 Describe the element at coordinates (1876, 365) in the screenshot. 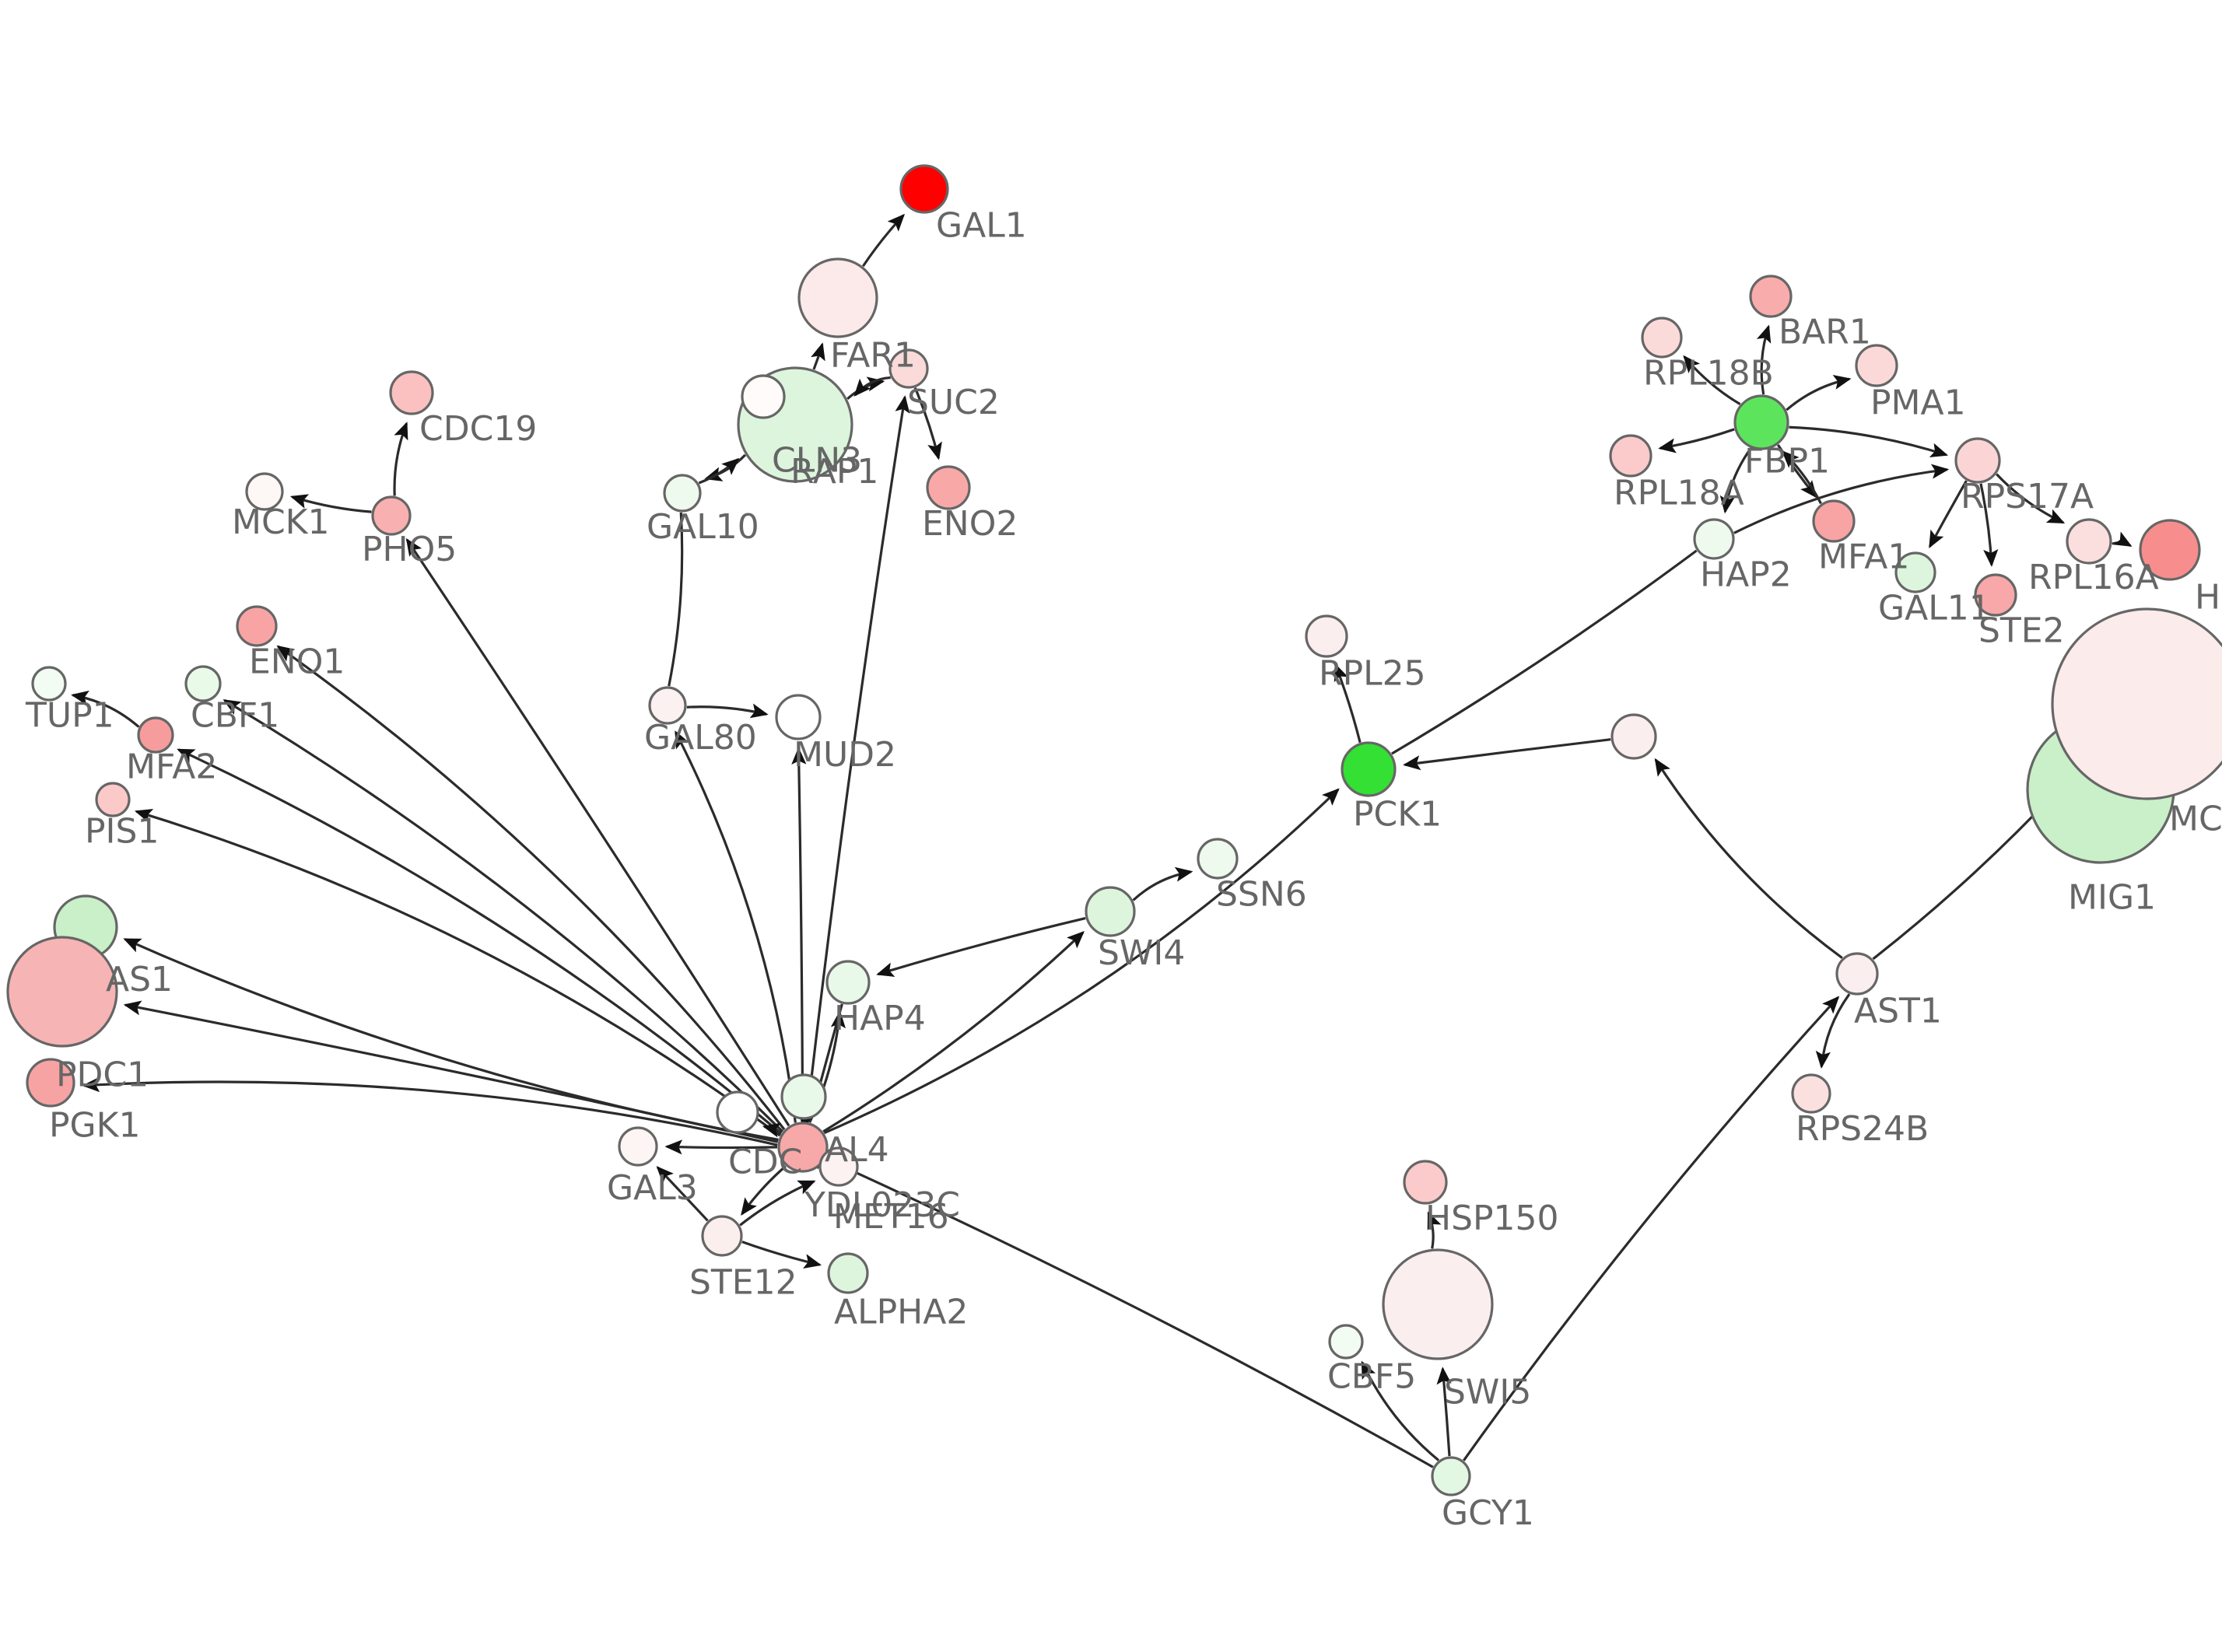

I see `node-pma1` at that location.